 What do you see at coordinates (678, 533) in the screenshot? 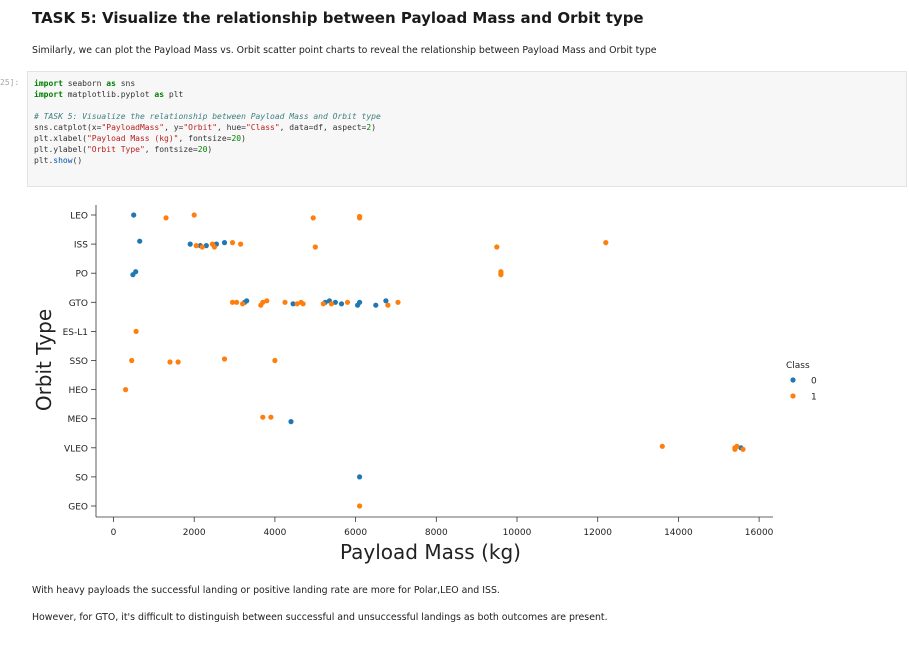
I see `x-tick-label: 14000` at bounding box center [678, 533].